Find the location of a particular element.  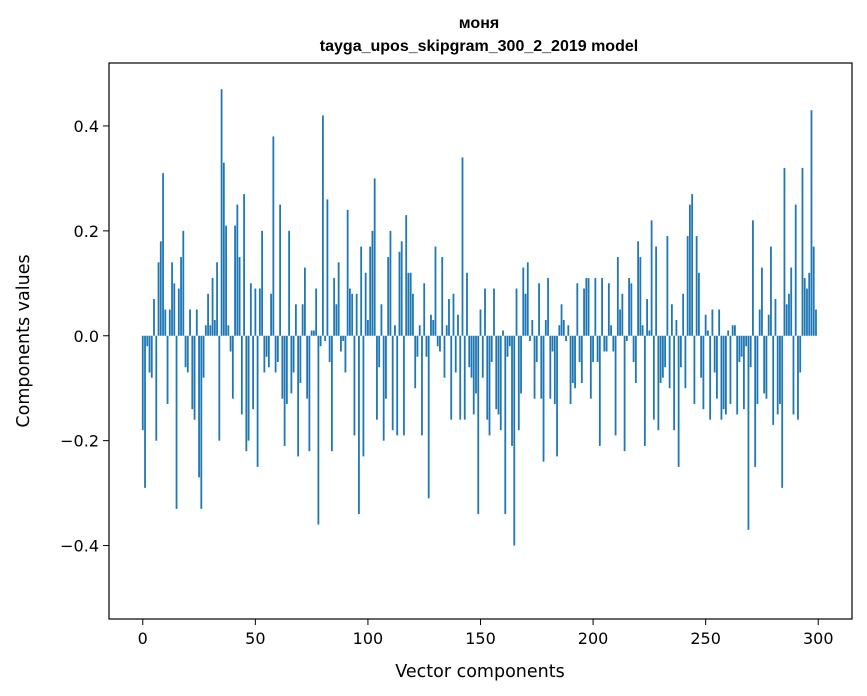

y-tick-label: 0.4 is located at coordinates (86, 126).